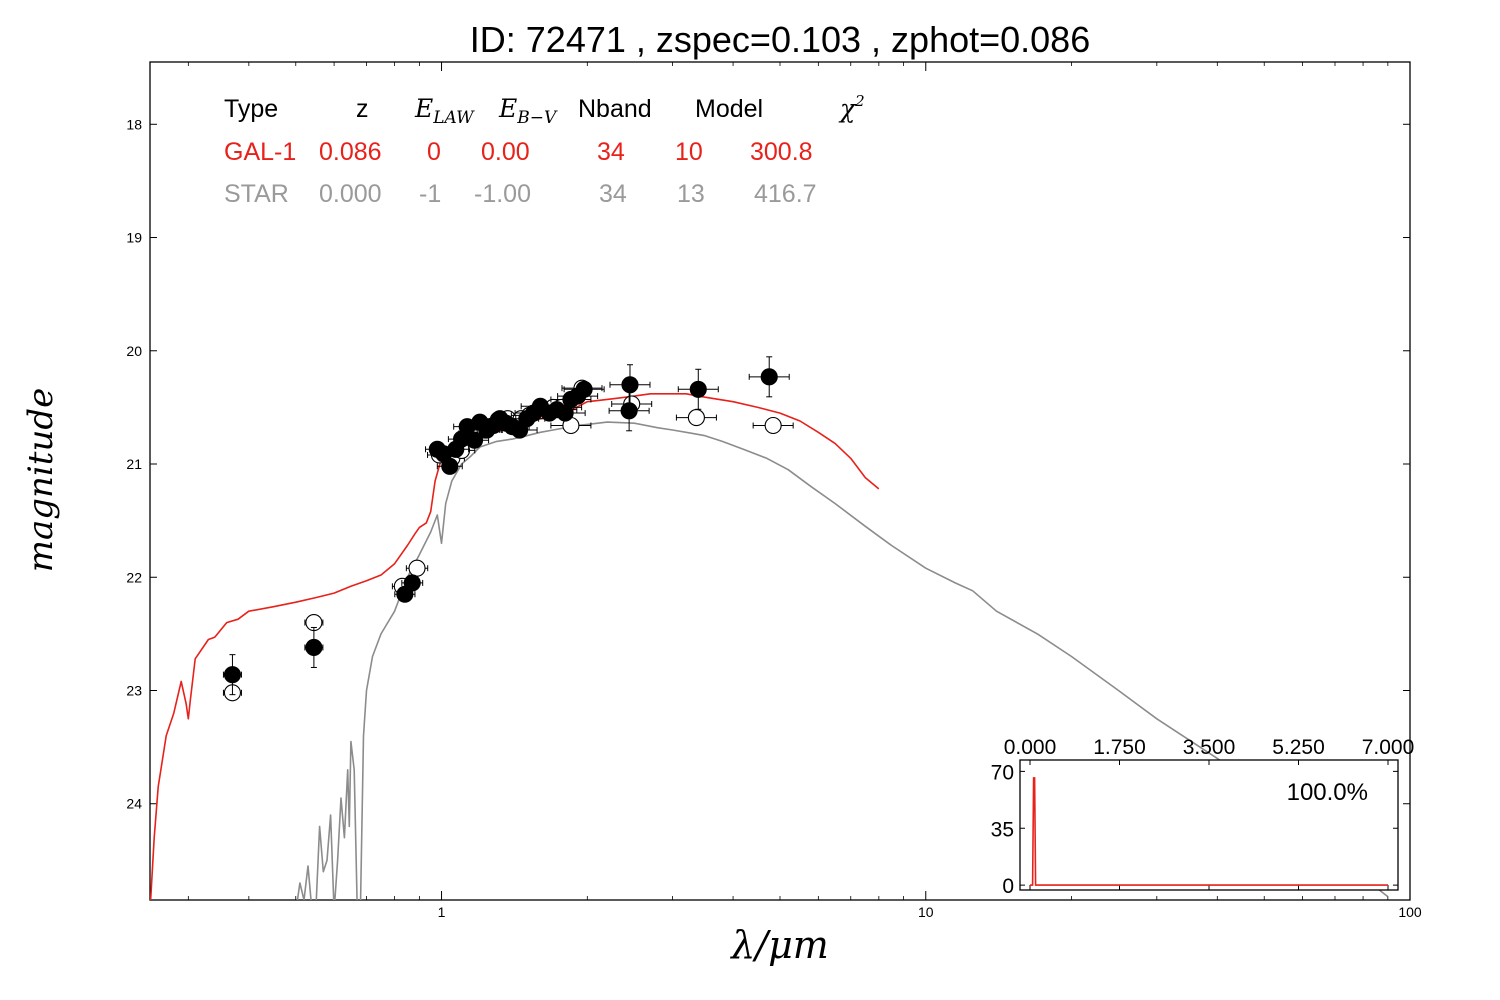  I want to click on star-chi2: 416.7, so click(785, 194).